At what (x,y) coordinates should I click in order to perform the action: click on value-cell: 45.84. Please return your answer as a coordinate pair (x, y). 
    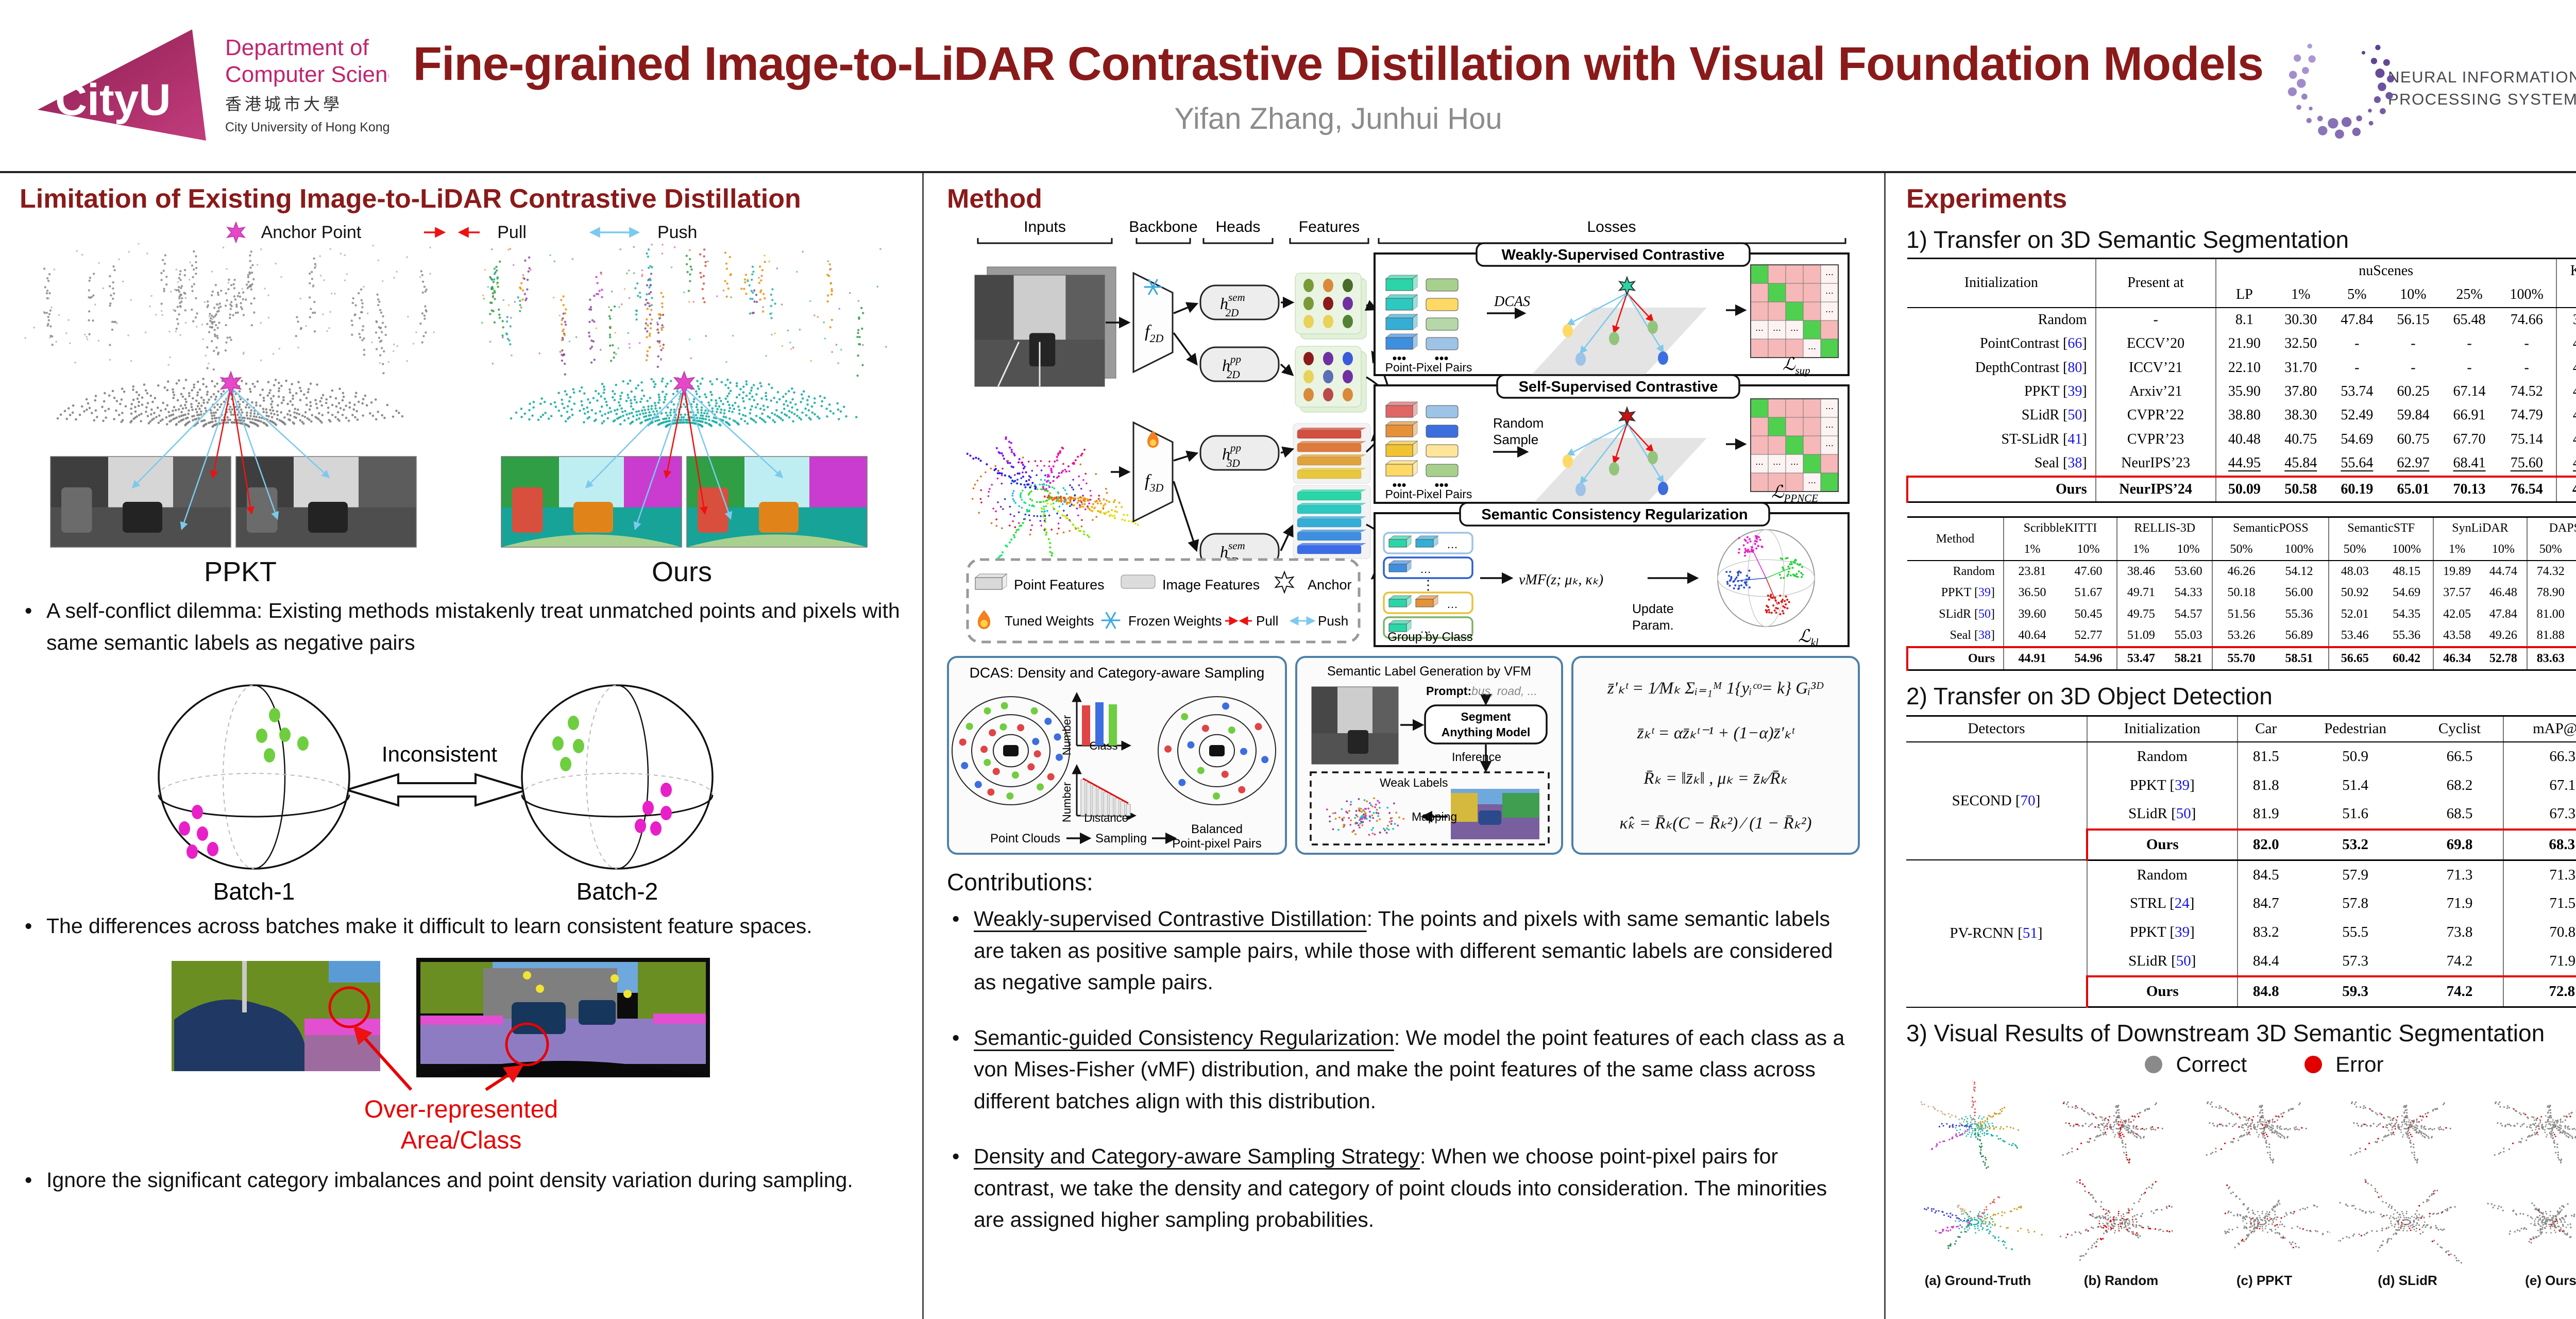
    Looking at the image, I should click on (2300, 463).